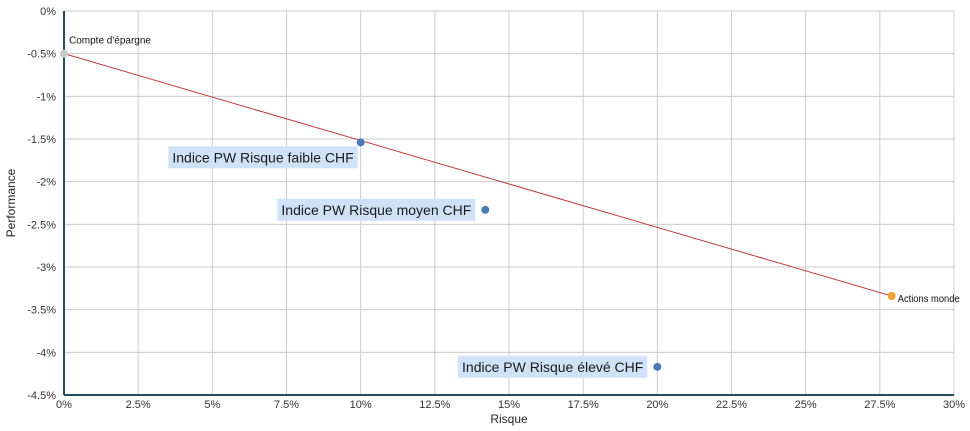  I want to click on y-tick-label: -4%, so click(46, 353).